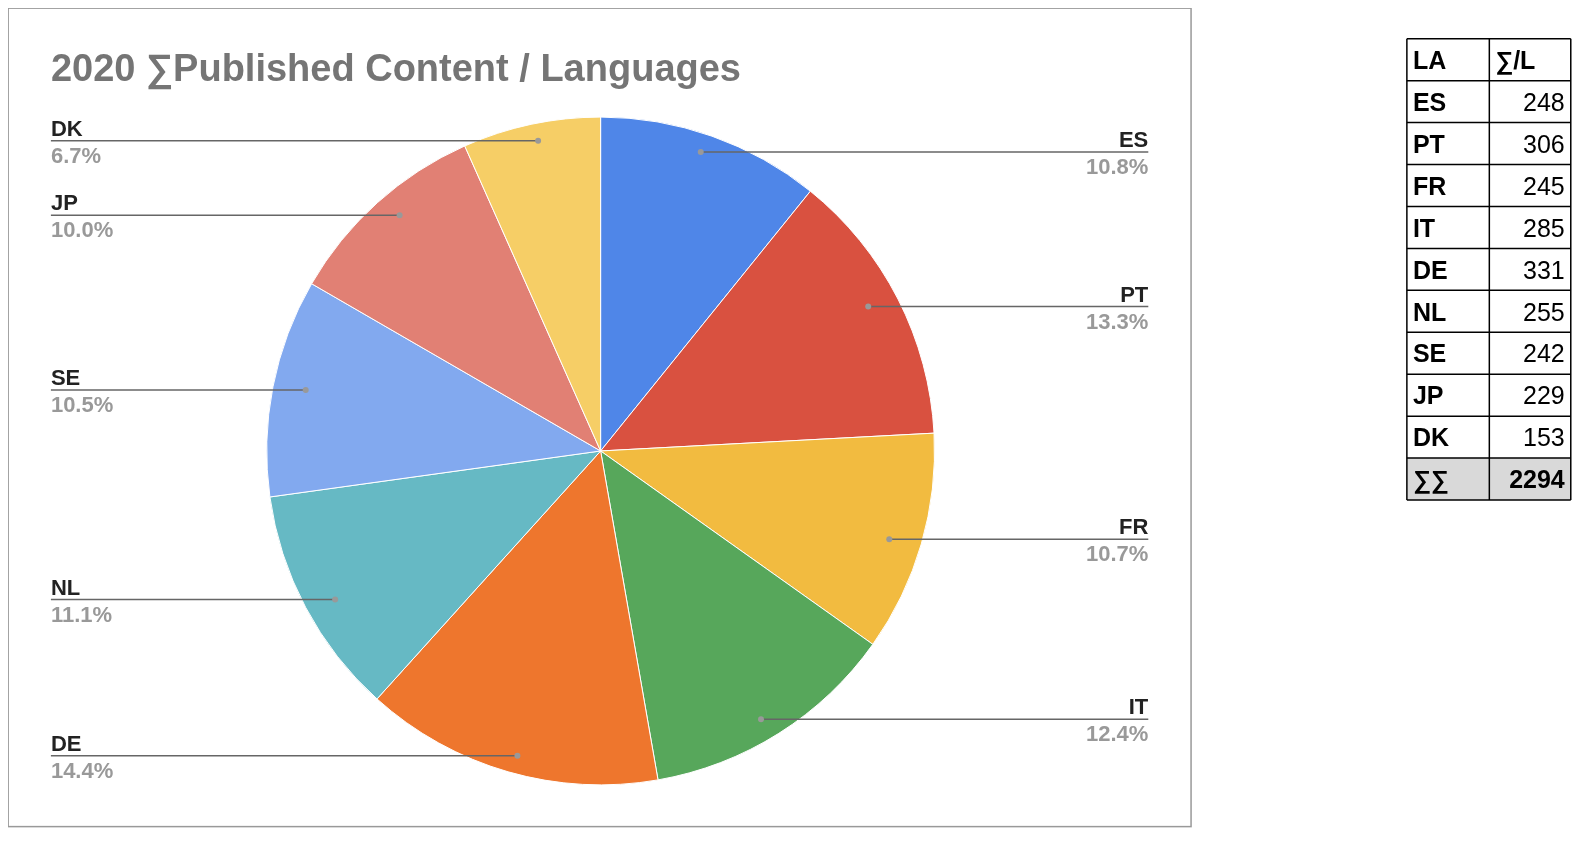 This screenshot has height=856, width=1596. I want to click on data-label: 6.7%, so click(76, 155).